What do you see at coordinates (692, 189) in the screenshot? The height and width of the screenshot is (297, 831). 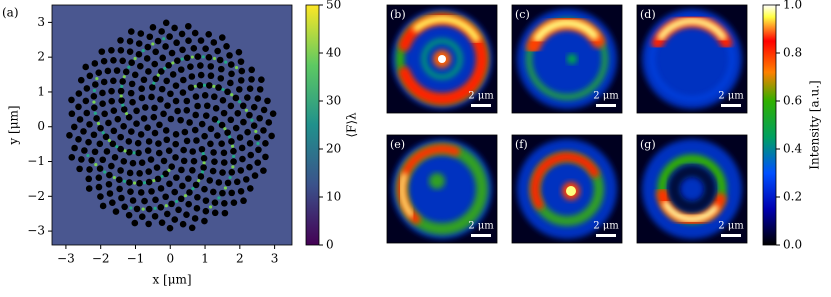 I see `image-frame` at bounding box center [692, 189].